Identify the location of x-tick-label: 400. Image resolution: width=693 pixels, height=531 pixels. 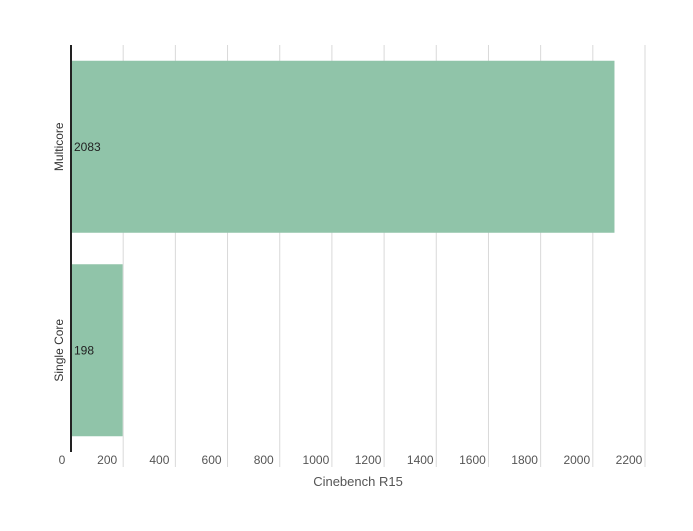
(159, 460).